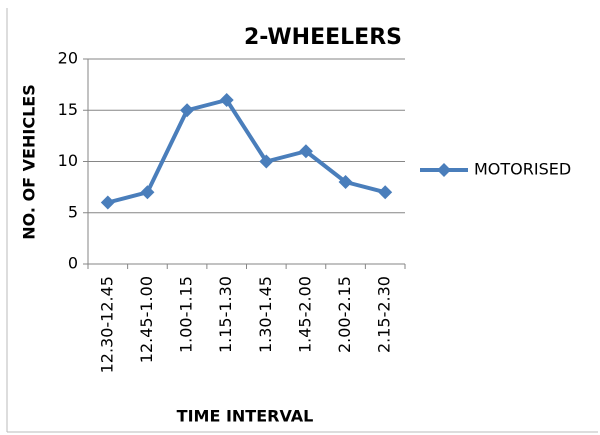 The width and height of the screenshot is (600, 435). I want to click on y-tick-label: 15, so click(68, 109).